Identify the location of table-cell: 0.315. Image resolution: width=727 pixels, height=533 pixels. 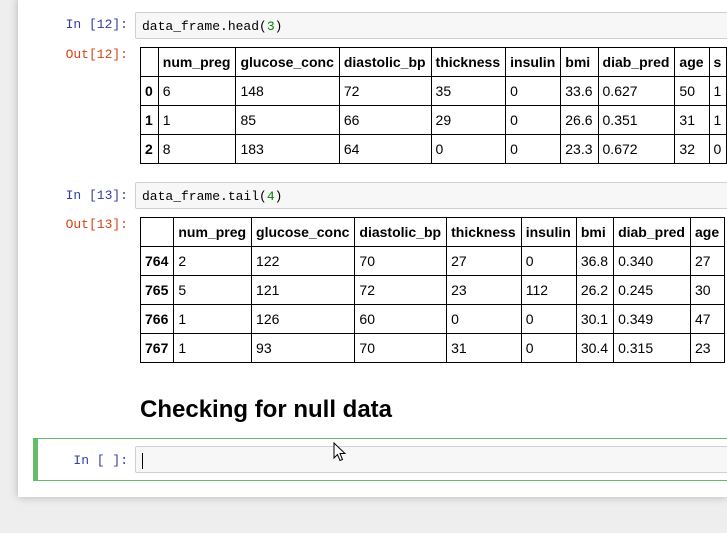
(652, 348).